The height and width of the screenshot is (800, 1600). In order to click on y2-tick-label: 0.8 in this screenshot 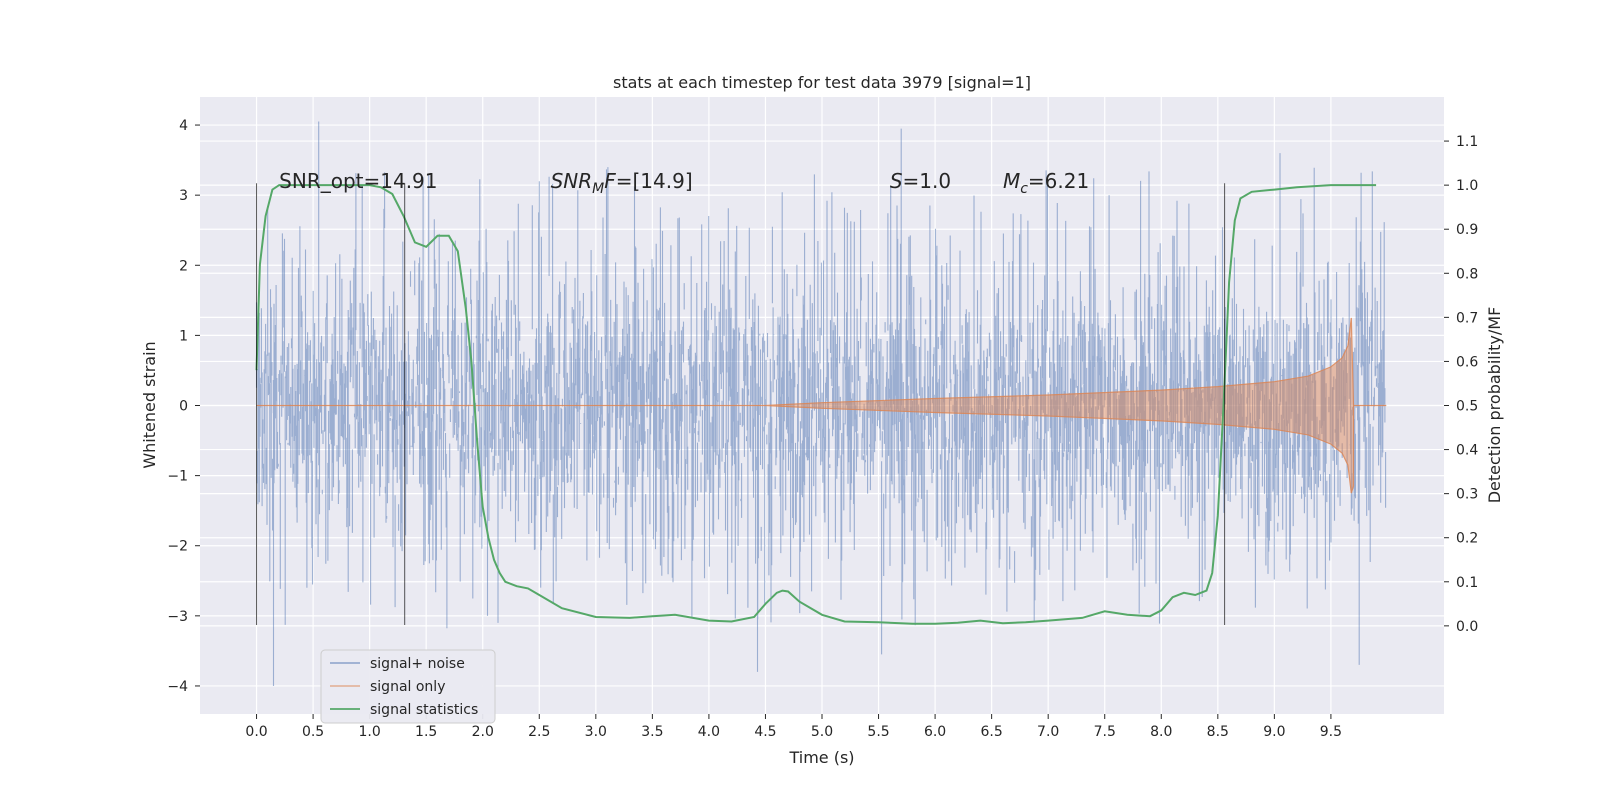, I will do `click(1467, 274)`.